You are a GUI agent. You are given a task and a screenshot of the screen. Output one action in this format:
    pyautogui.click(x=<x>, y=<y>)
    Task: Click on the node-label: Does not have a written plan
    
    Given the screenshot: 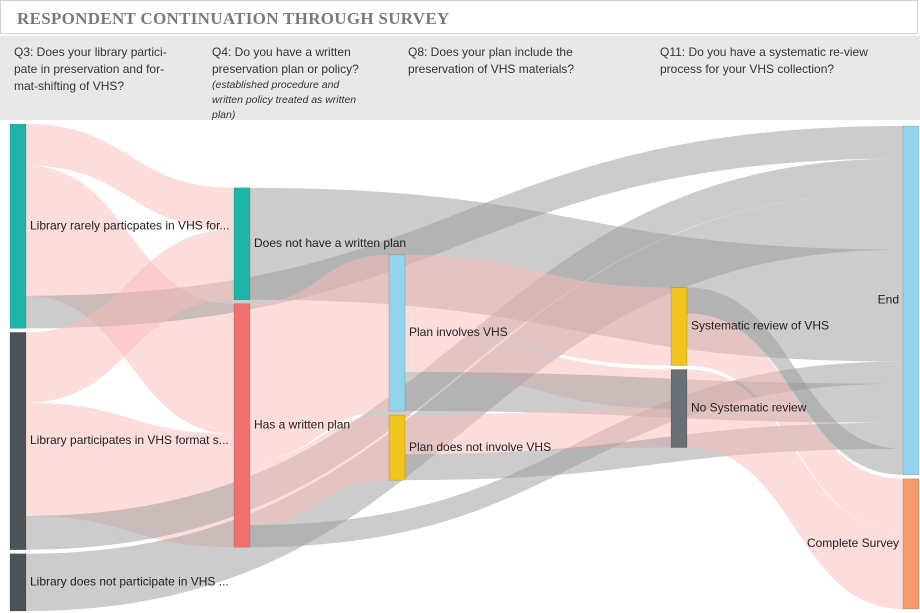 What is the action you would take?
    pyautogui.click(x=330, y=243)
    